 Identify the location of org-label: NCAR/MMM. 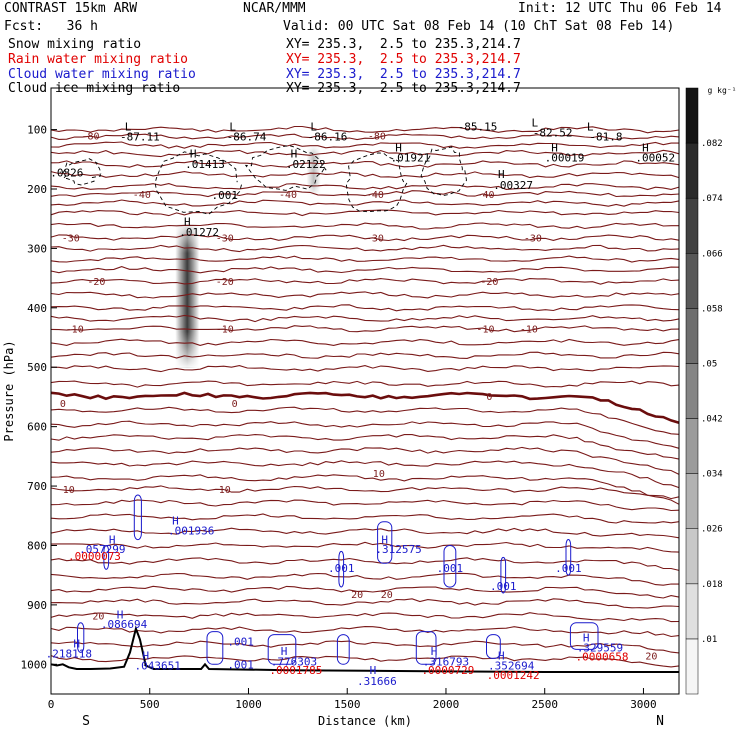
(274, 8).